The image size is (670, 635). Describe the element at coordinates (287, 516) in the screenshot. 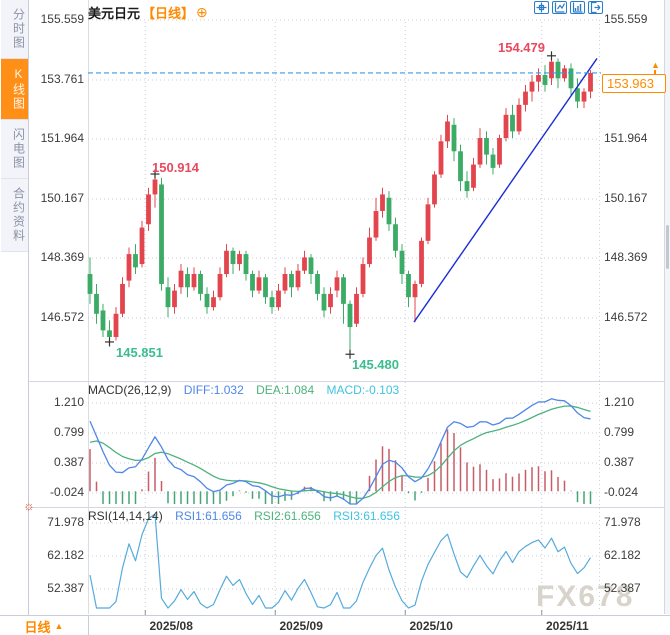

I see `rsi2-value: RSI2:61.656` at that location.